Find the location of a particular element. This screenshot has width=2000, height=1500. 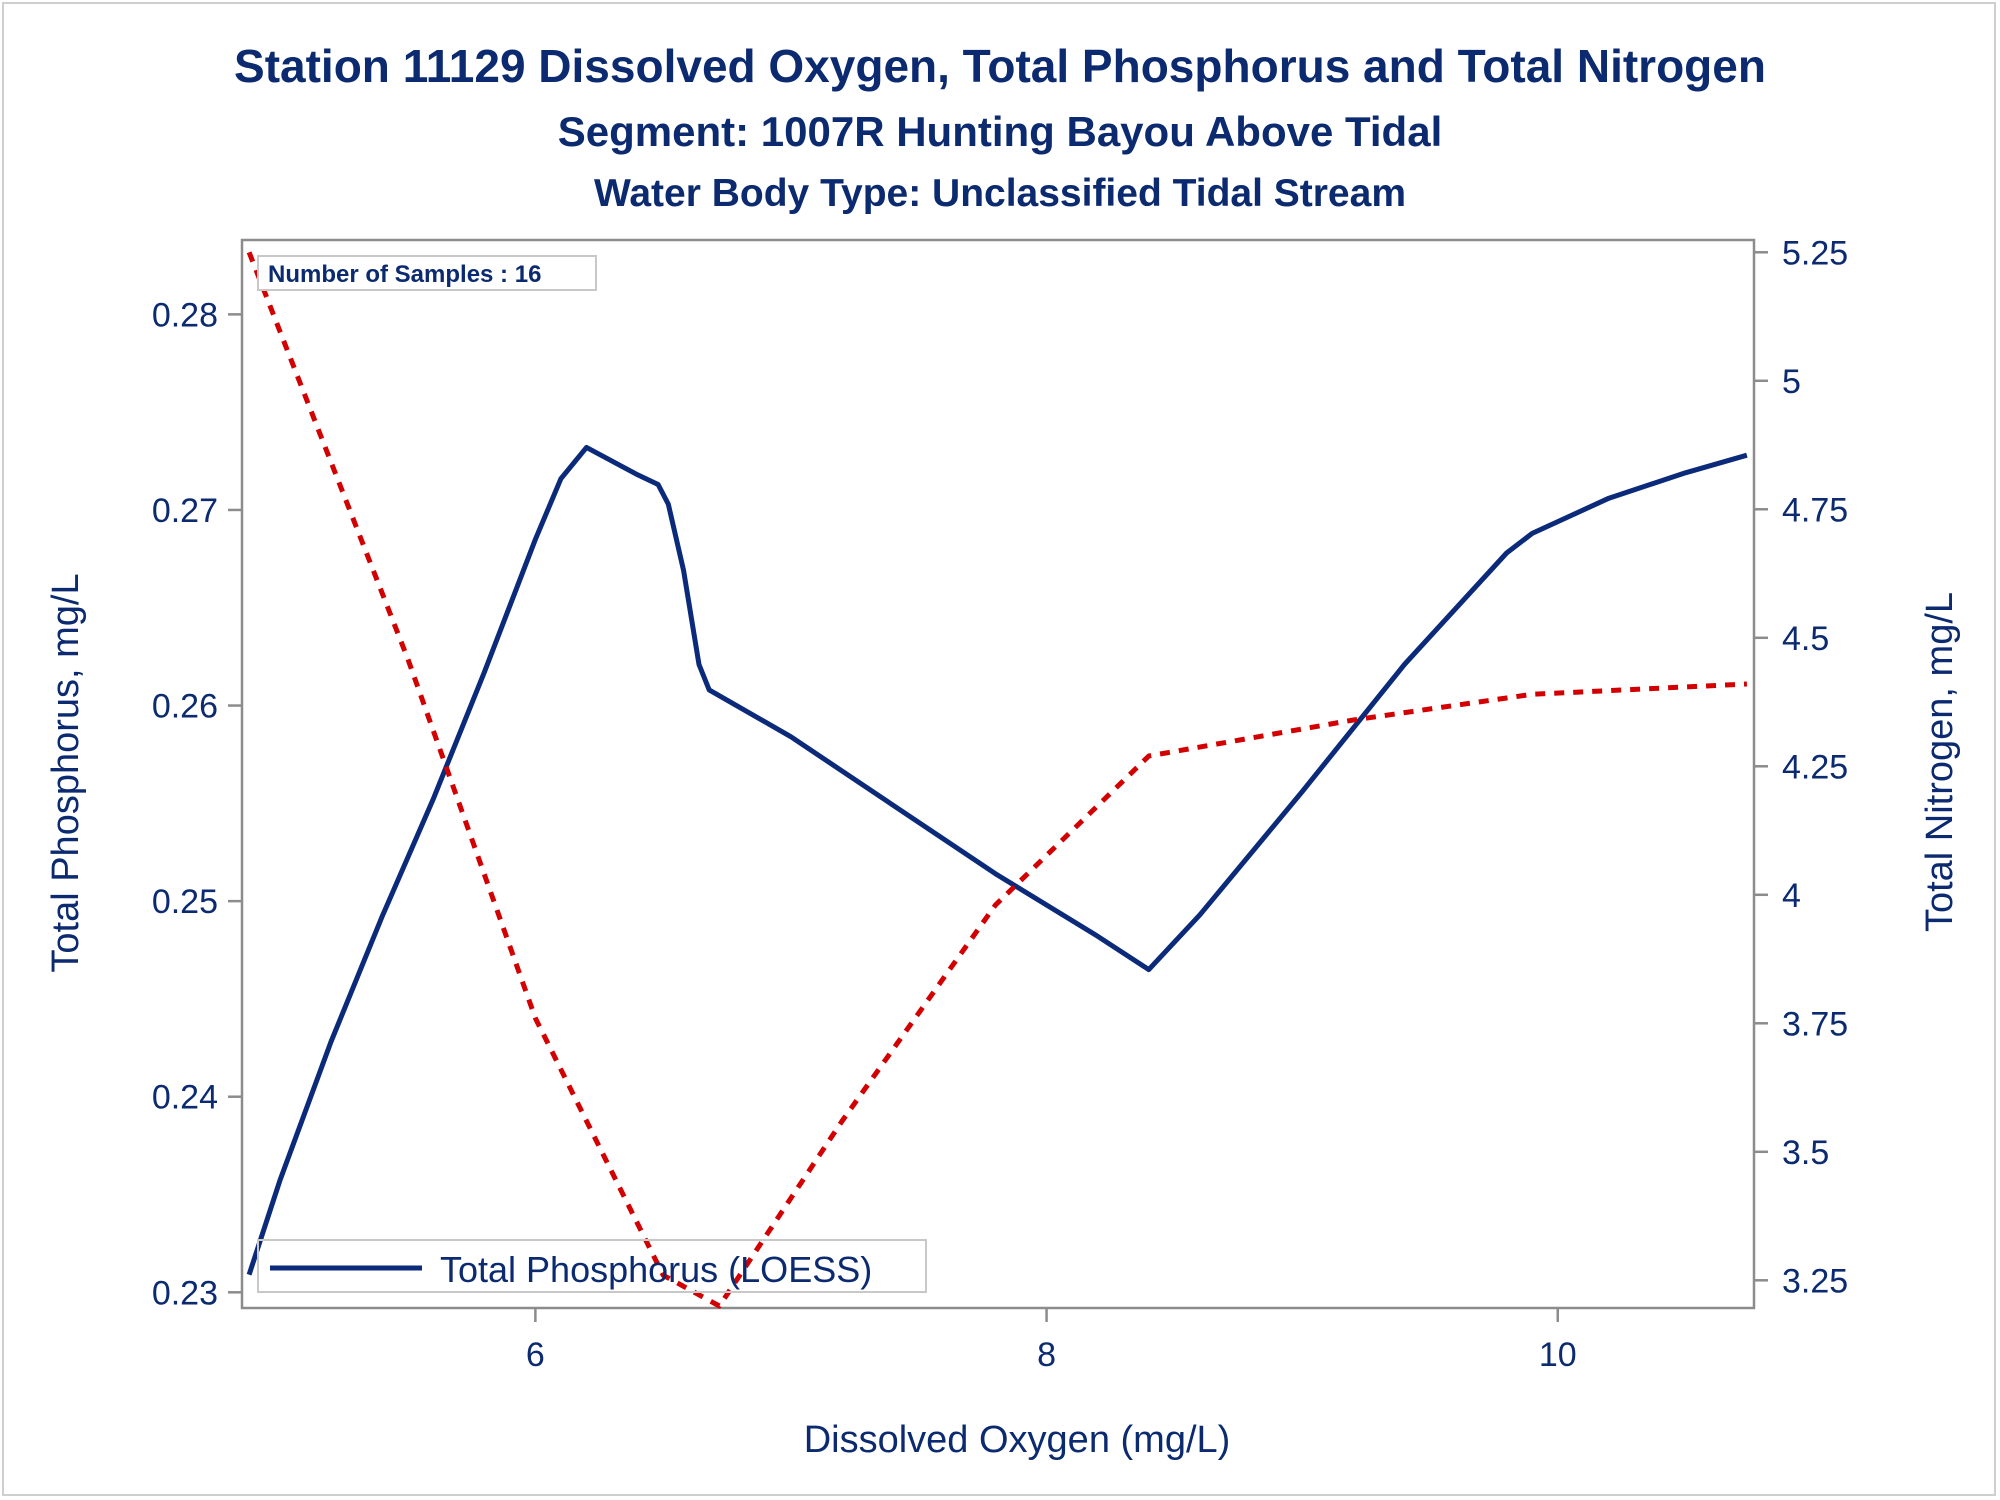

chart-subtitle: Segment: 1007R Hunting Bayou Above Tidal is located at coordinates (1000, 131).